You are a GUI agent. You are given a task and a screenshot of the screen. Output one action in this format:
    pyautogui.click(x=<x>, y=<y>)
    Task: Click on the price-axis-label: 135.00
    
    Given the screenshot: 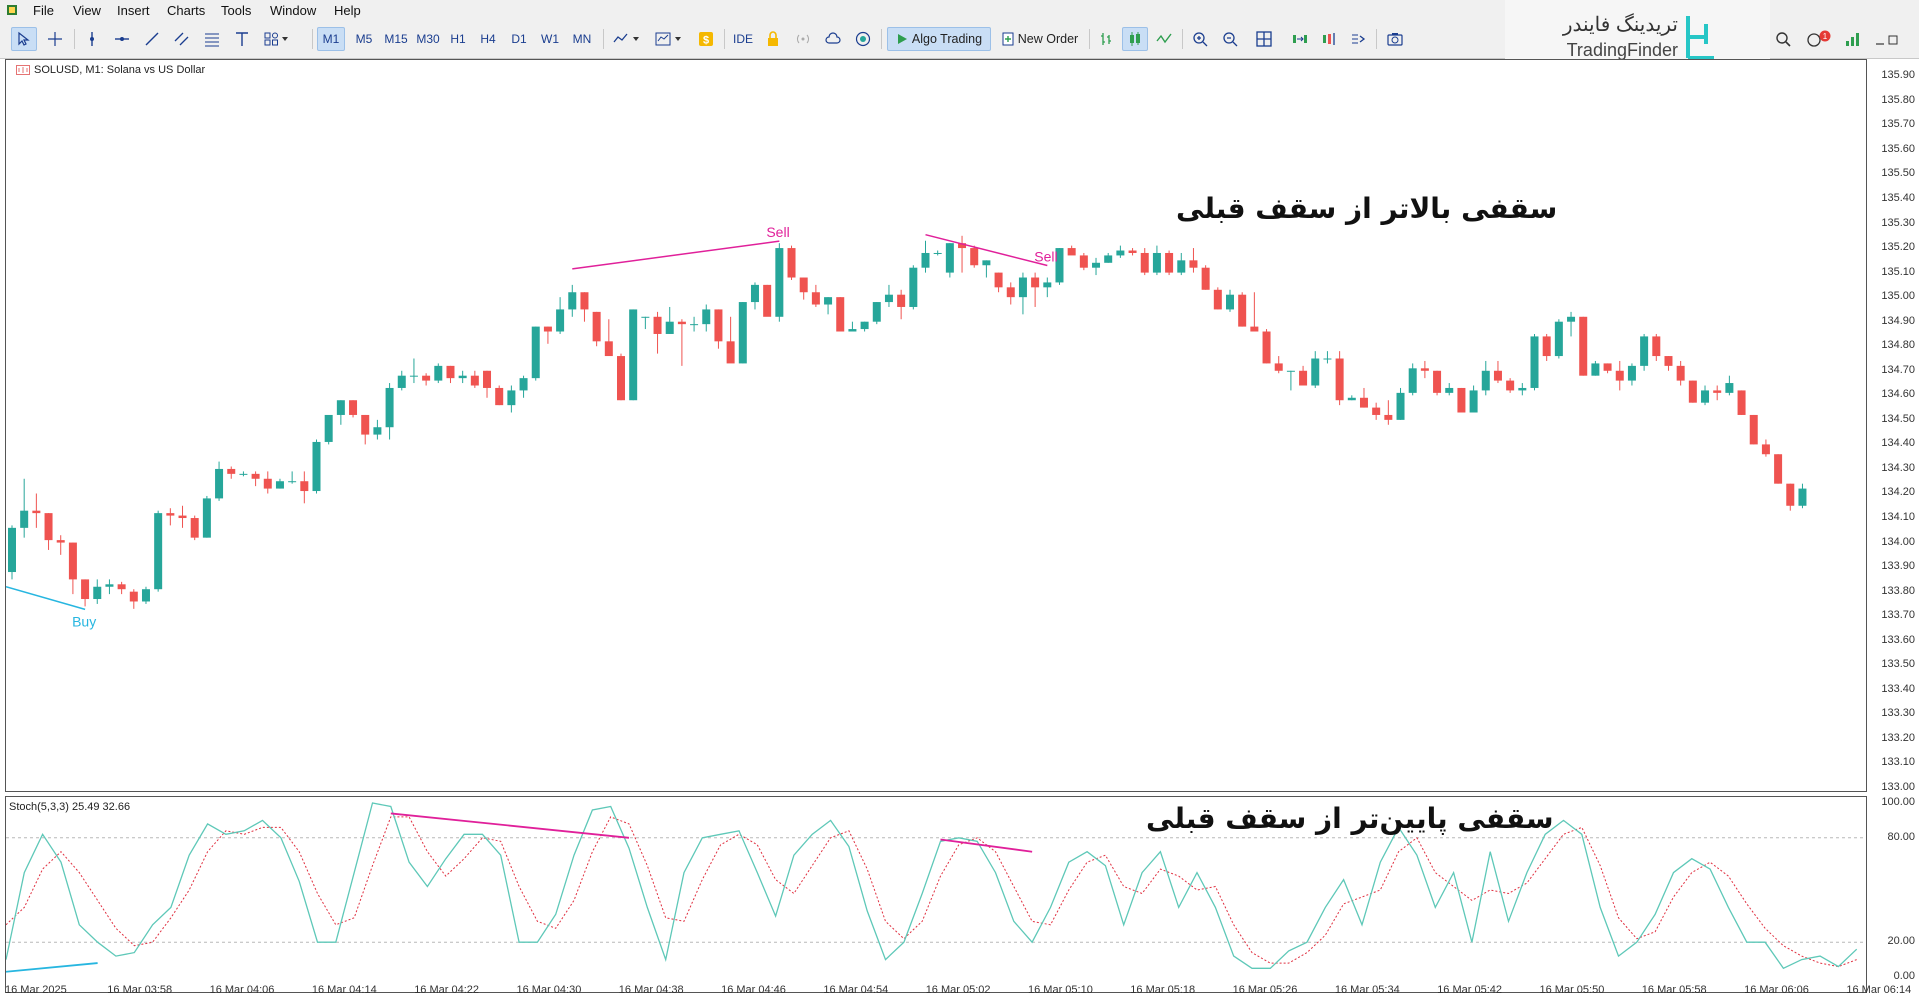 What is the action you would take?
    pyautogui.click(x=1898, y=296)
    